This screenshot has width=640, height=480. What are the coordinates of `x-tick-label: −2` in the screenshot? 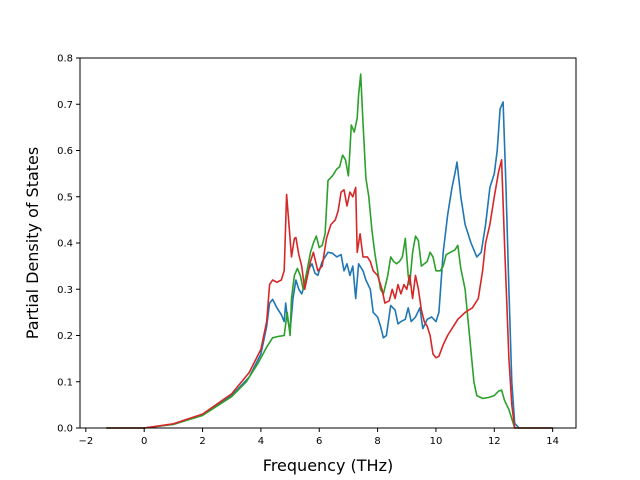 It's located at (85, 441).